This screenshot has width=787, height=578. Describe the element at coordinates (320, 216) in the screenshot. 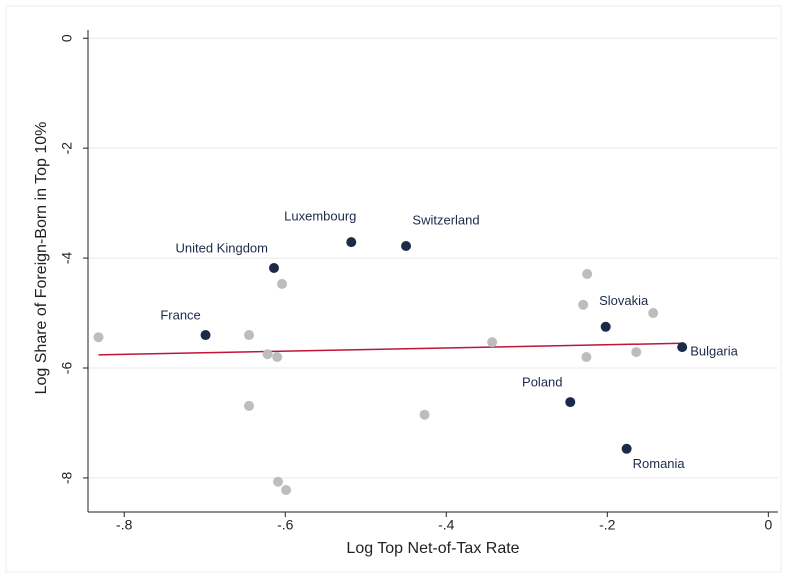

I see `point-label: Luxembourg` at that location.